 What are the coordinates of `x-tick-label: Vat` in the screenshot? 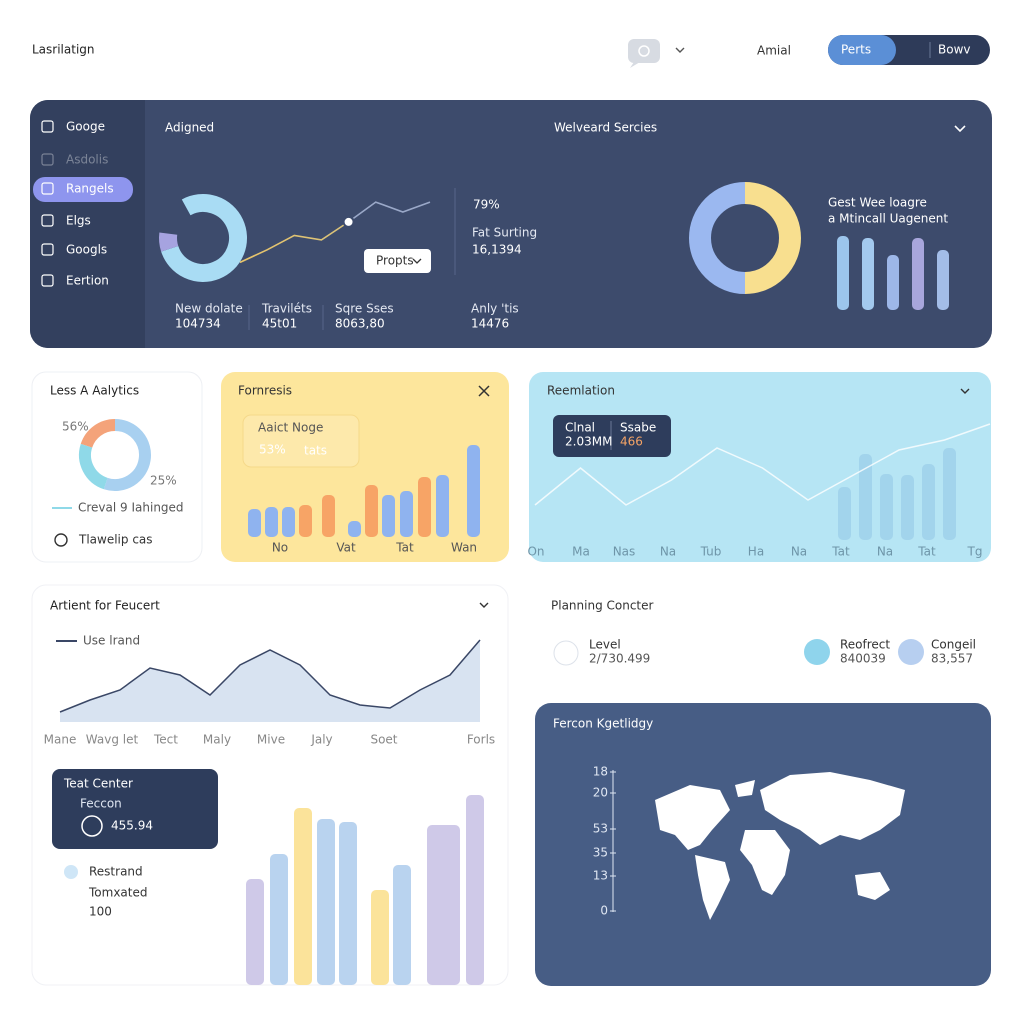 It's located at (346, 548).